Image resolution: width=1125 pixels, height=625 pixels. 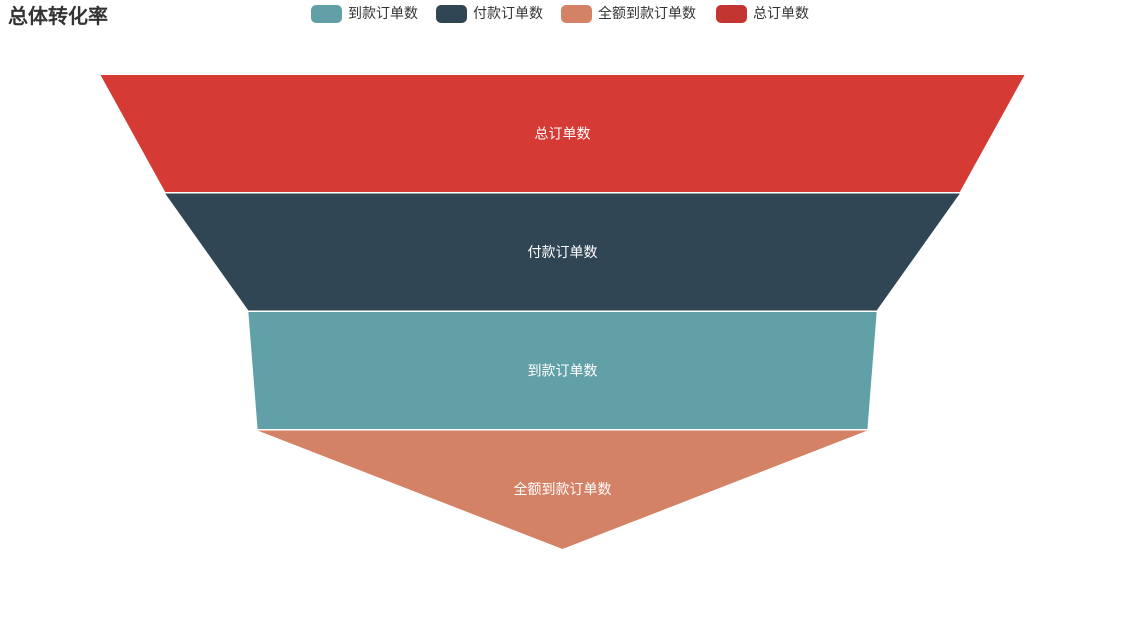 I want to click on legend-item-全额到款订单数: 全额到款订单数, so click(x=628, y=14).